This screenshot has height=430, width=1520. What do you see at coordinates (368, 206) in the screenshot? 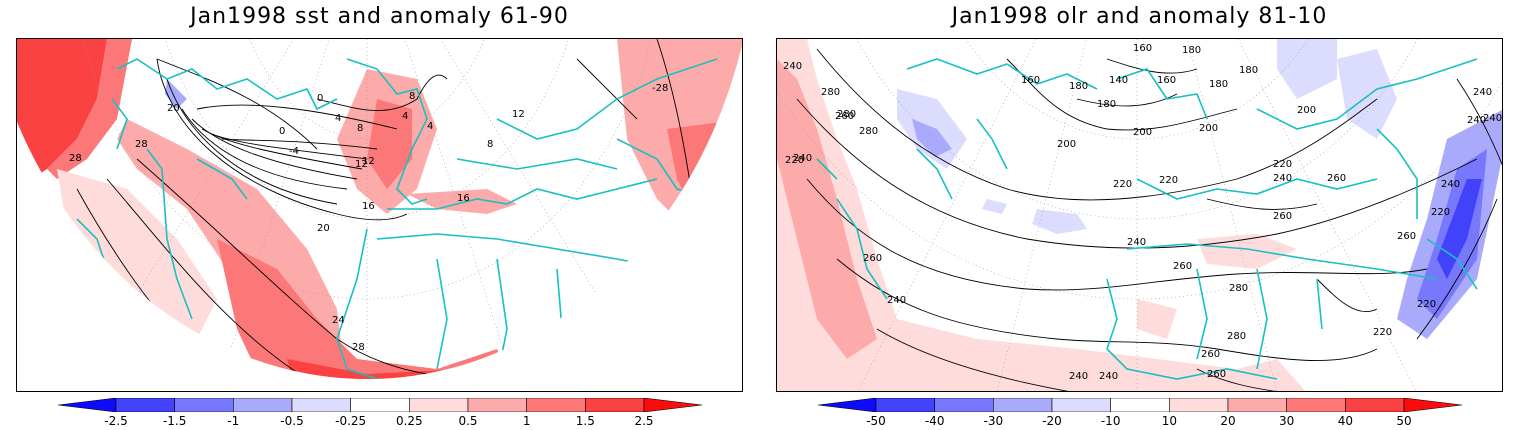
I see `contour-label: 16` at bounding box center [368, 206].